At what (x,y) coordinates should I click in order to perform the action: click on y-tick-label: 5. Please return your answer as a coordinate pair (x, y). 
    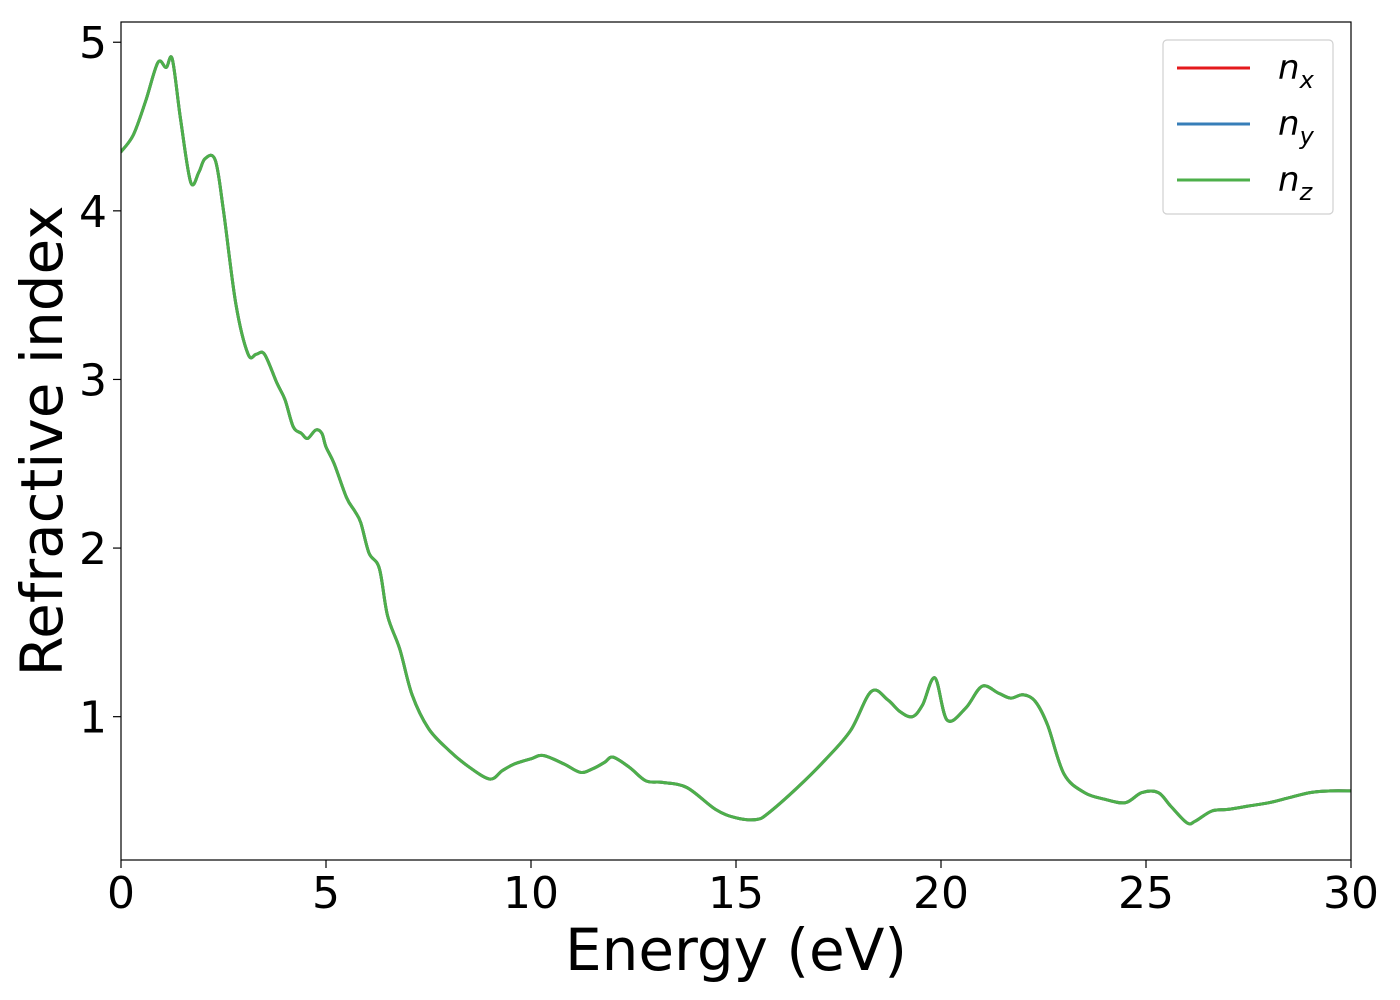
    Looking at the image, I should click on (93, 43).